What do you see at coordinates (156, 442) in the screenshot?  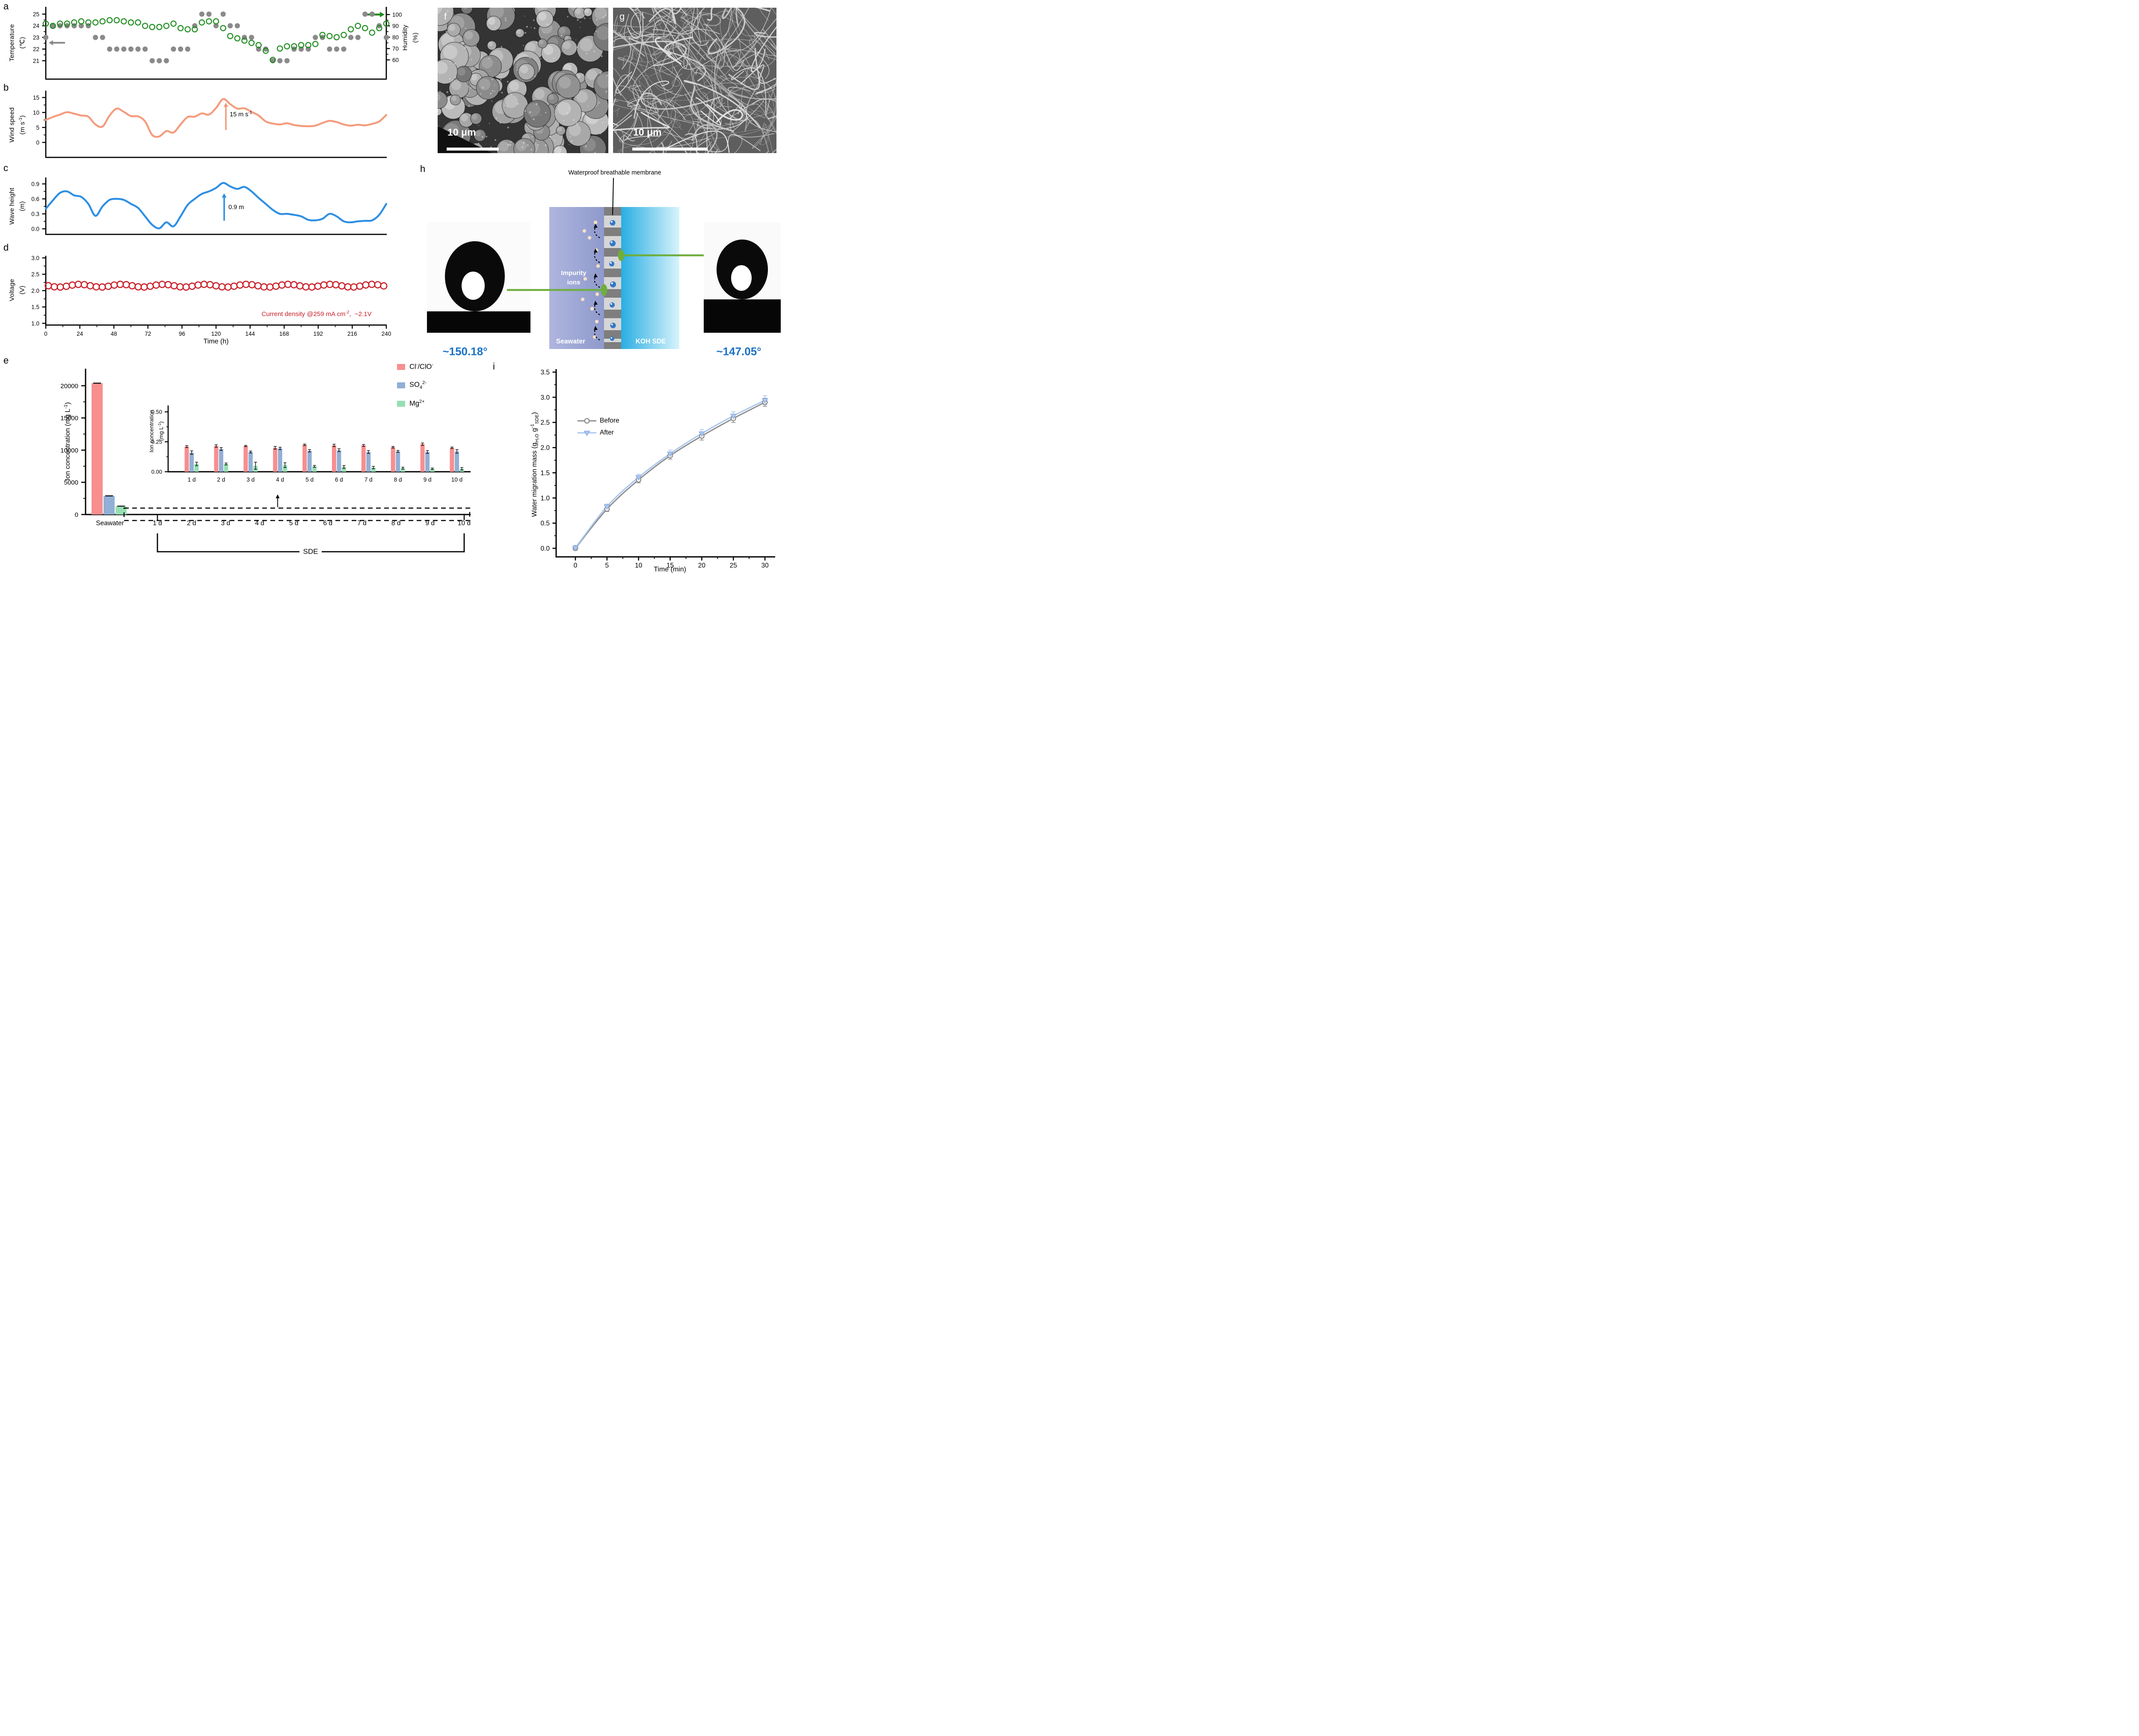 I see `svg-text: 0.25` at bounding box center [156, 442].